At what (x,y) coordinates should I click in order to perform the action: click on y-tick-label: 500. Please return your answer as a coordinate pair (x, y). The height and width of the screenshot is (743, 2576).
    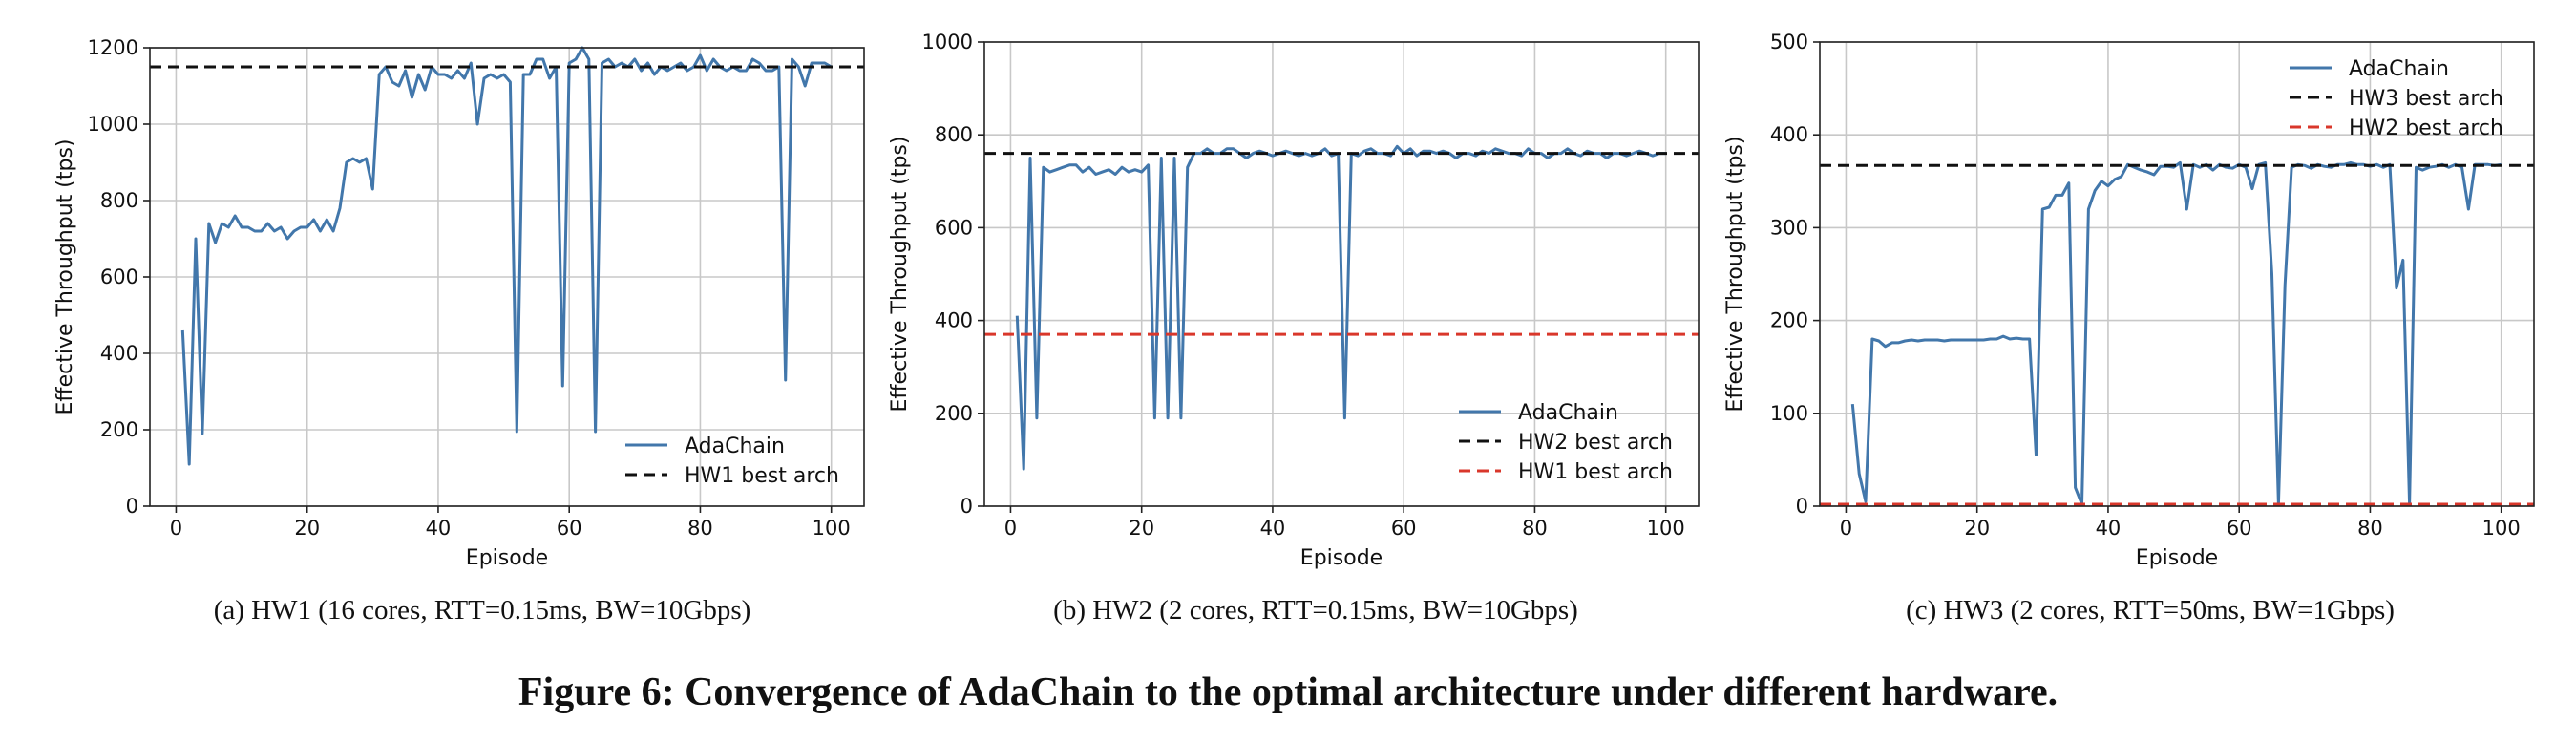
    Looking at the image, I should click on (1789, 42).